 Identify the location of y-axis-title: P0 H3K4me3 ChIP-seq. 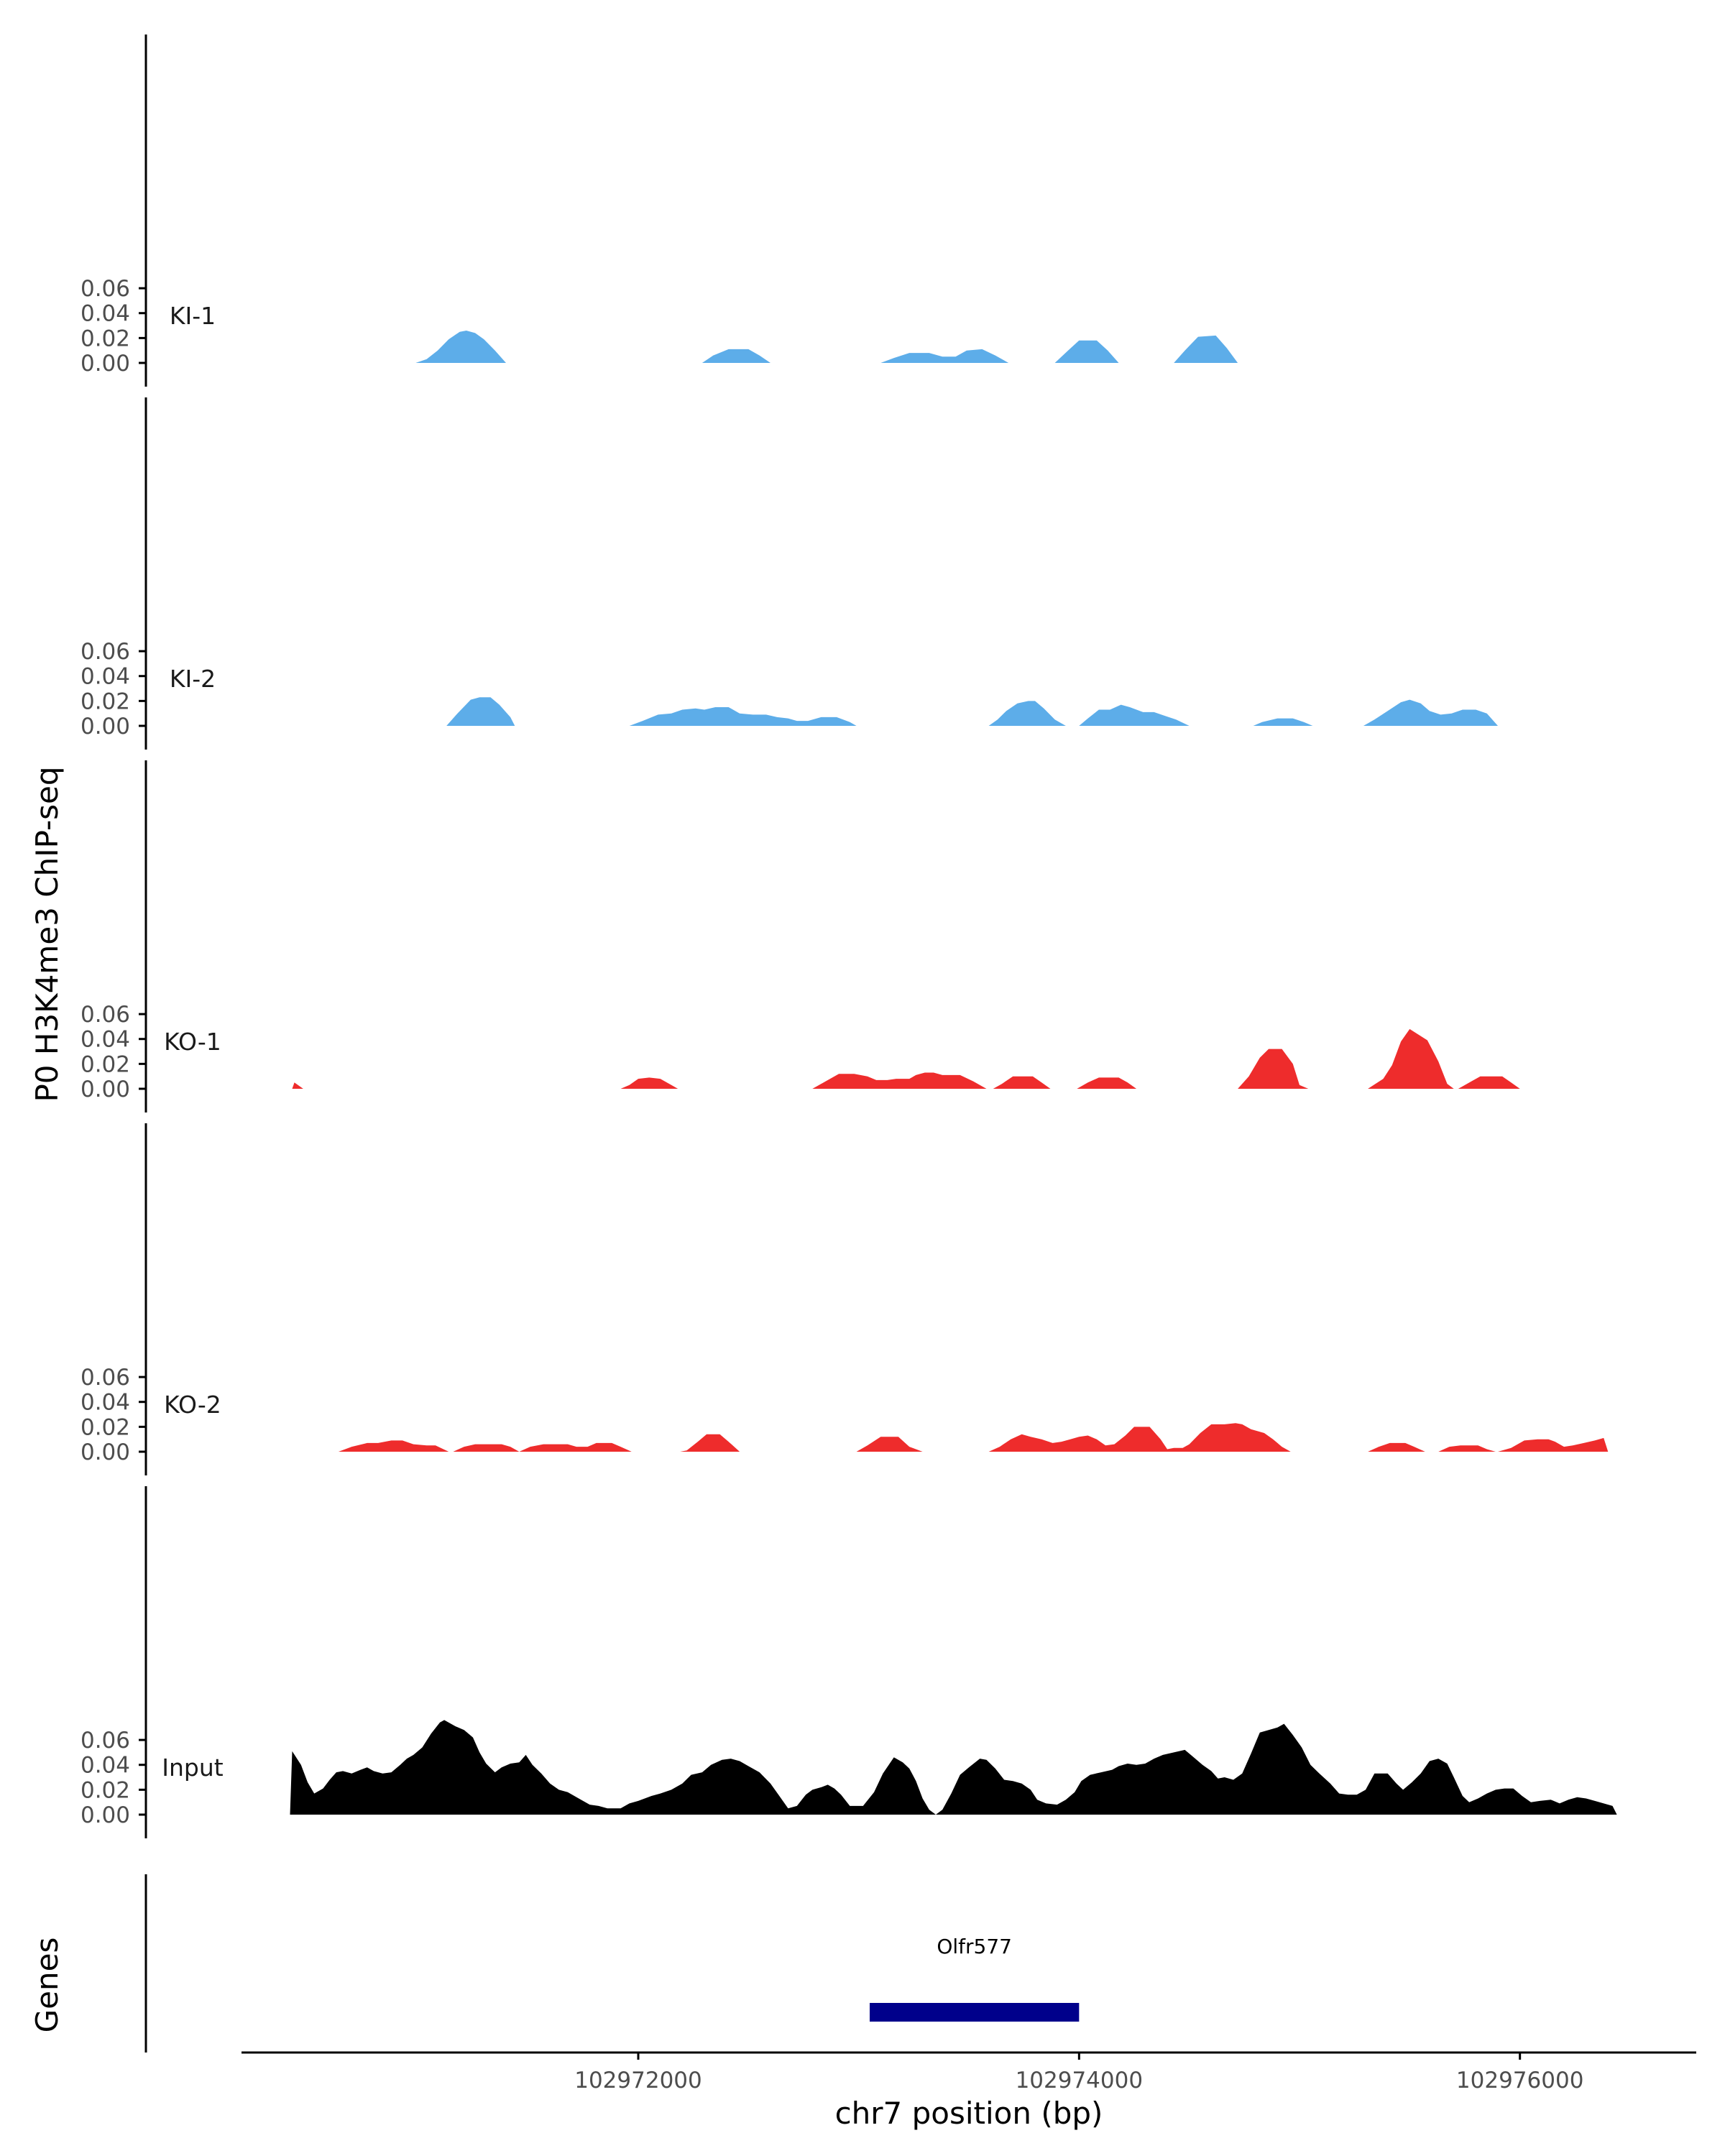
(47, 934).